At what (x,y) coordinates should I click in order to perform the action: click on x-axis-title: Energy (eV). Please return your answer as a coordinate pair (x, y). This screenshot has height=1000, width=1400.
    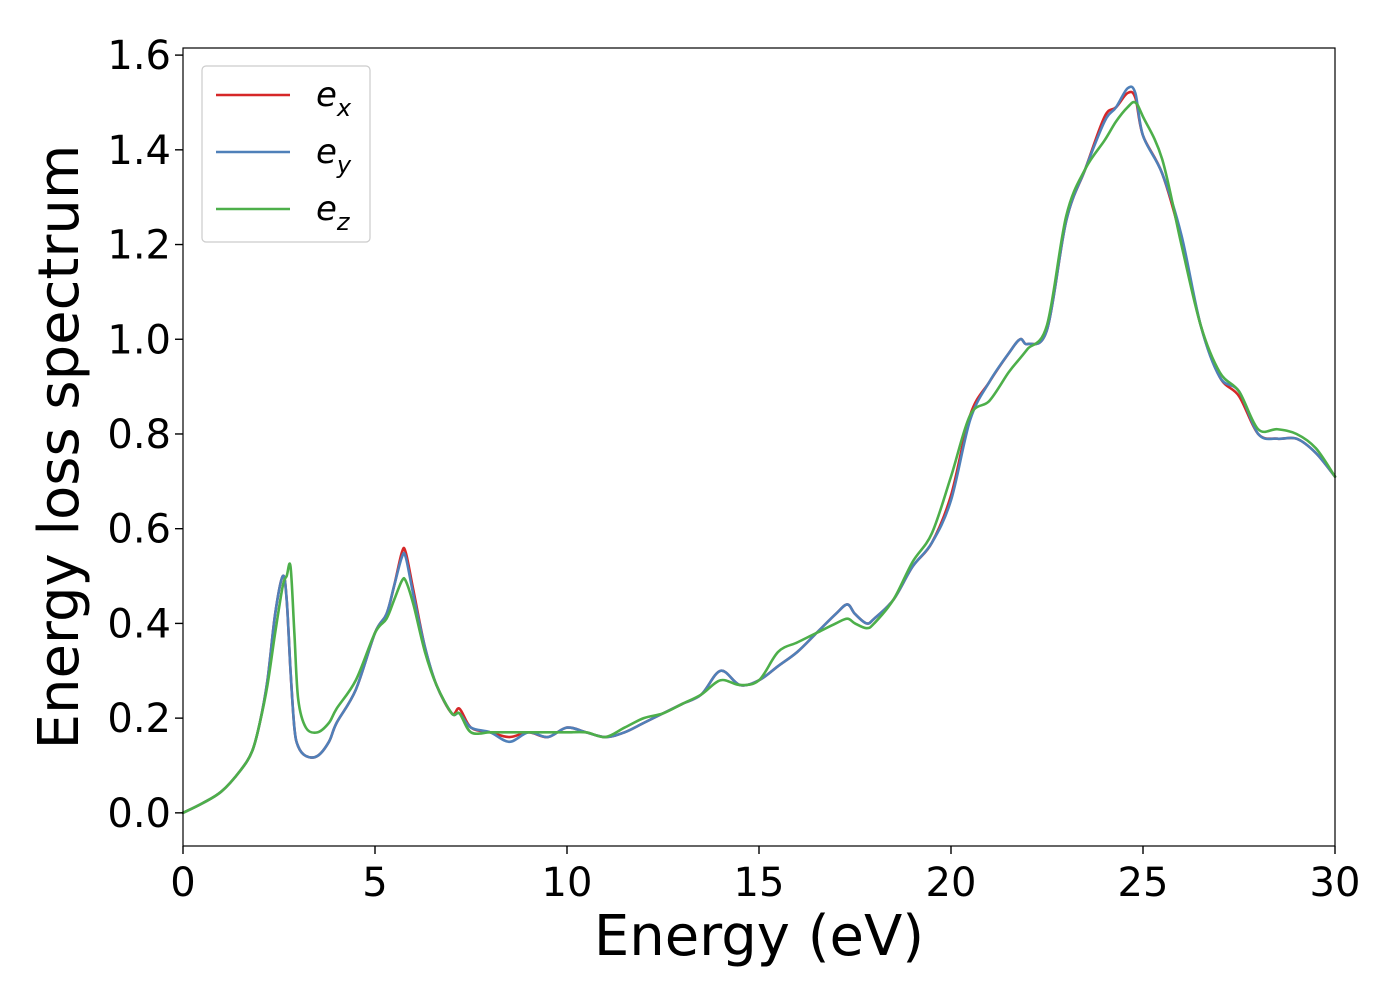
    Looking at the image, I should click on (759, 936).